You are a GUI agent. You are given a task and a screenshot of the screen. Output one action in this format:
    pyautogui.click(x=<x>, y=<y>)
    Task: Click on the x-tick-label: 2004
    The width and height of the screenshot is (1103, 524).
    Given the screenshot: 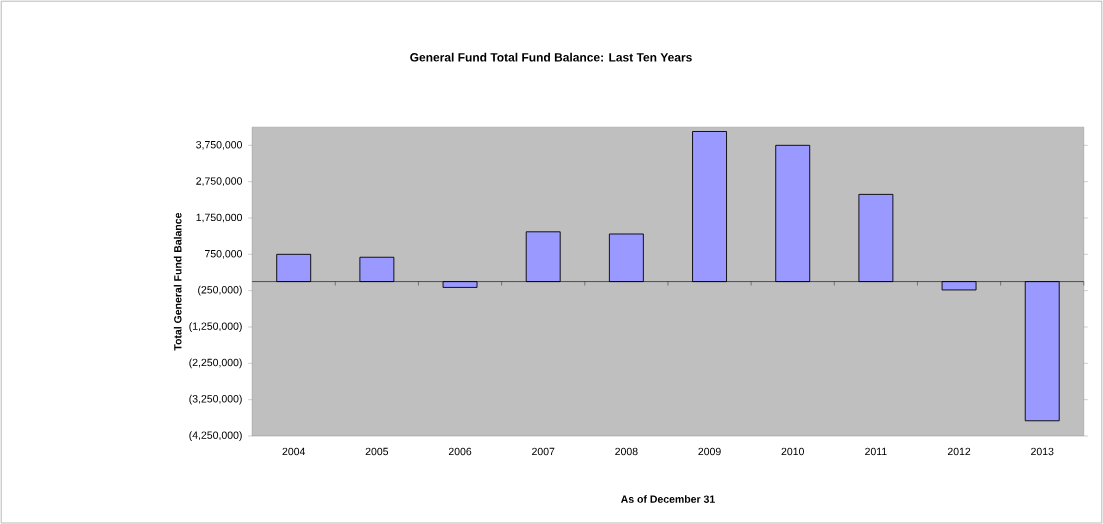 What is the action you would take?
    pyautogui.click(x=294, y=451)
    